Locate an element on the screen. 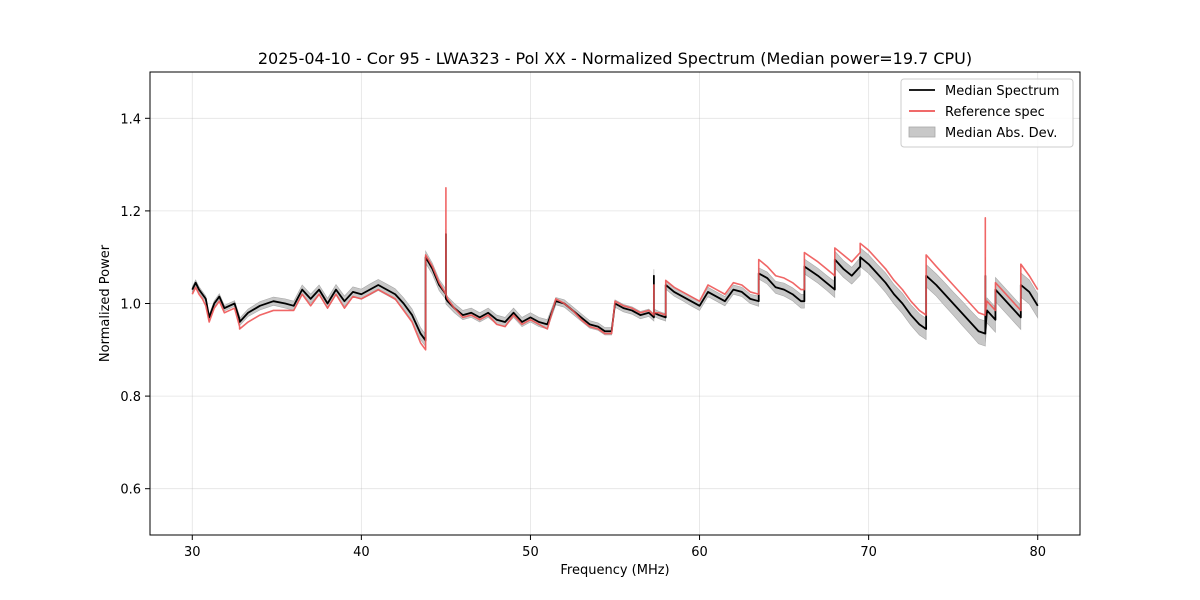 The width and height of the screenshot is (1200, 600). x-tick-label: 30 is located at coordinates (192, 552).